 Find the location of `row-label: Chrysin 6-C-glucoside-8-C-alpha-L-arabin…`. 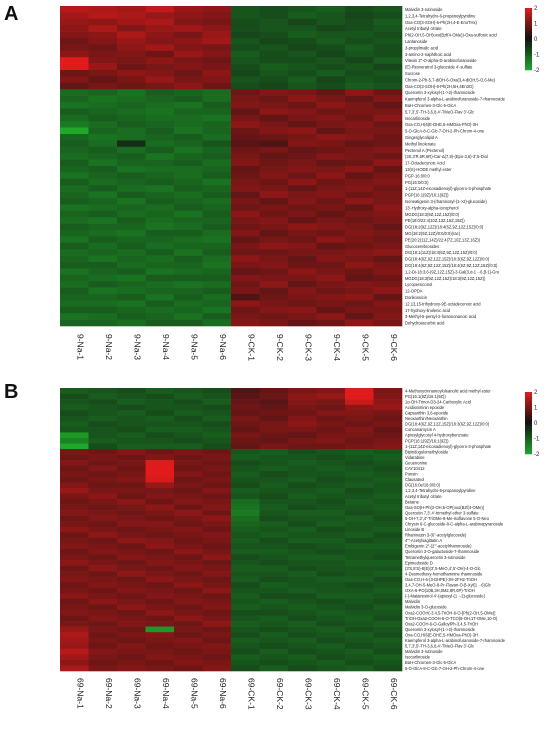

row-label: Chrysin 6-C-glucoside-8-C-alpha-L-arabin… is located at coordinates (454, 524).